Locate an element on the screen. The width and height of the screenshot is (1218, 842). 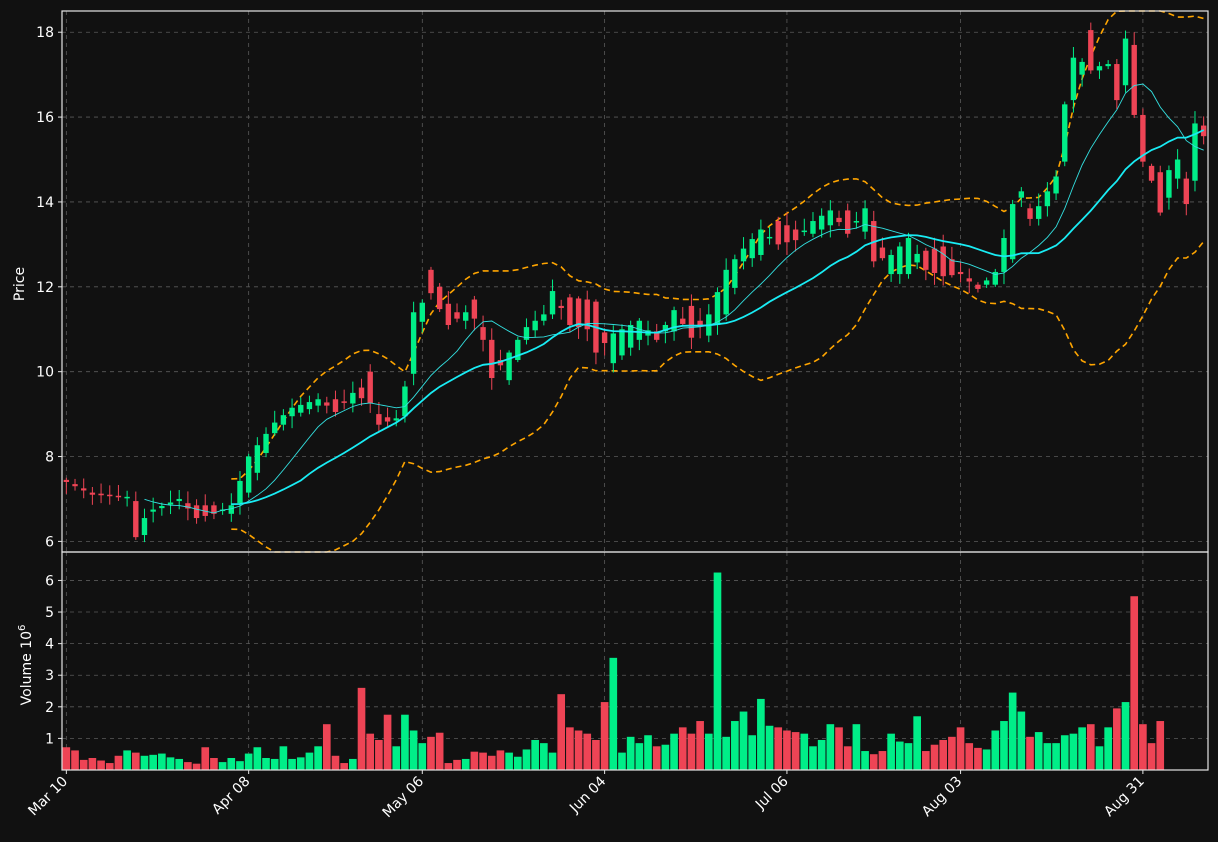
volume-axis-label: Volume 106 is located at coordinates (26, 665).